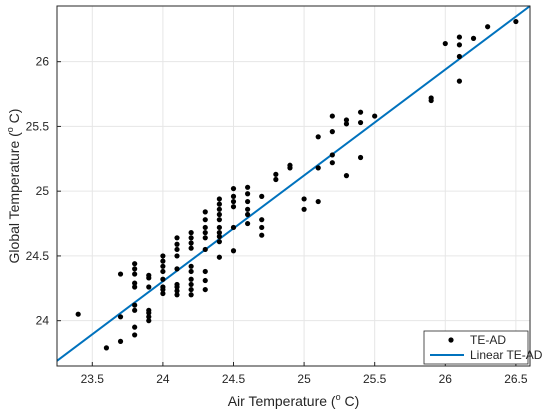  Describe the element at coordinates (38, 256) in the screenshot. I see `y-tick-label: 24.5` at that location.